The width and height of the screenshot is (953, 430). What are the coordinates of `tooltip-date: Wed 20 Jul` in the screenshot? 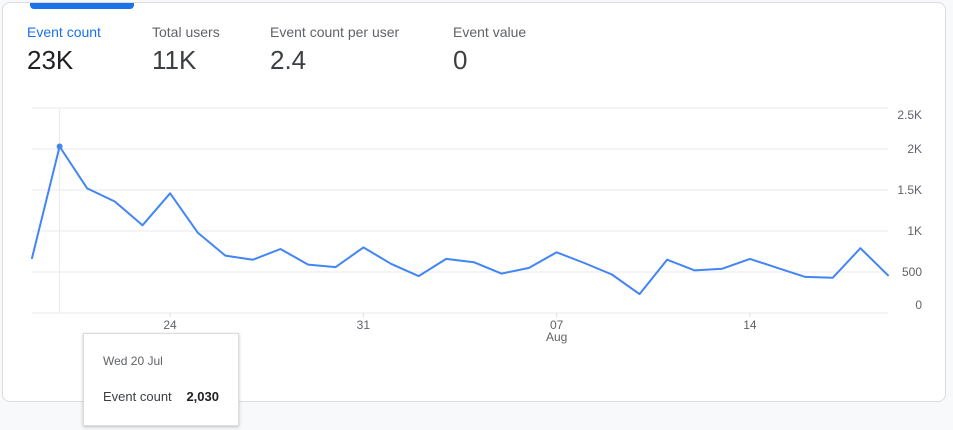 It's located at (133, 361).